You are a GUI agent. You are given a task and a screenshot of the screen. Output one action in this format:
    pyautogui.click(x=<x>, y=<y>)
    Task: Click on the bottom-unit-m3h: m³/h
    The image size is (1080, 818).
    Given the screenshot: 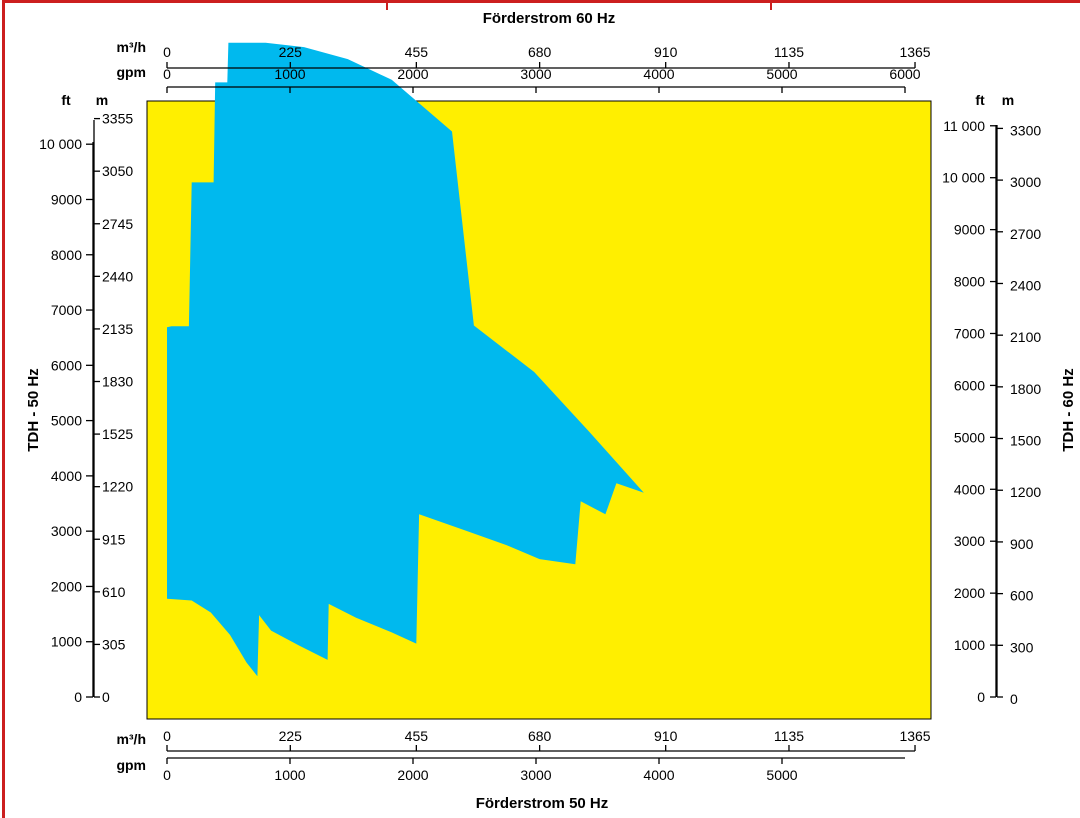 What is the action you would take?
    pyautogui.click(x=131, y=739)
    